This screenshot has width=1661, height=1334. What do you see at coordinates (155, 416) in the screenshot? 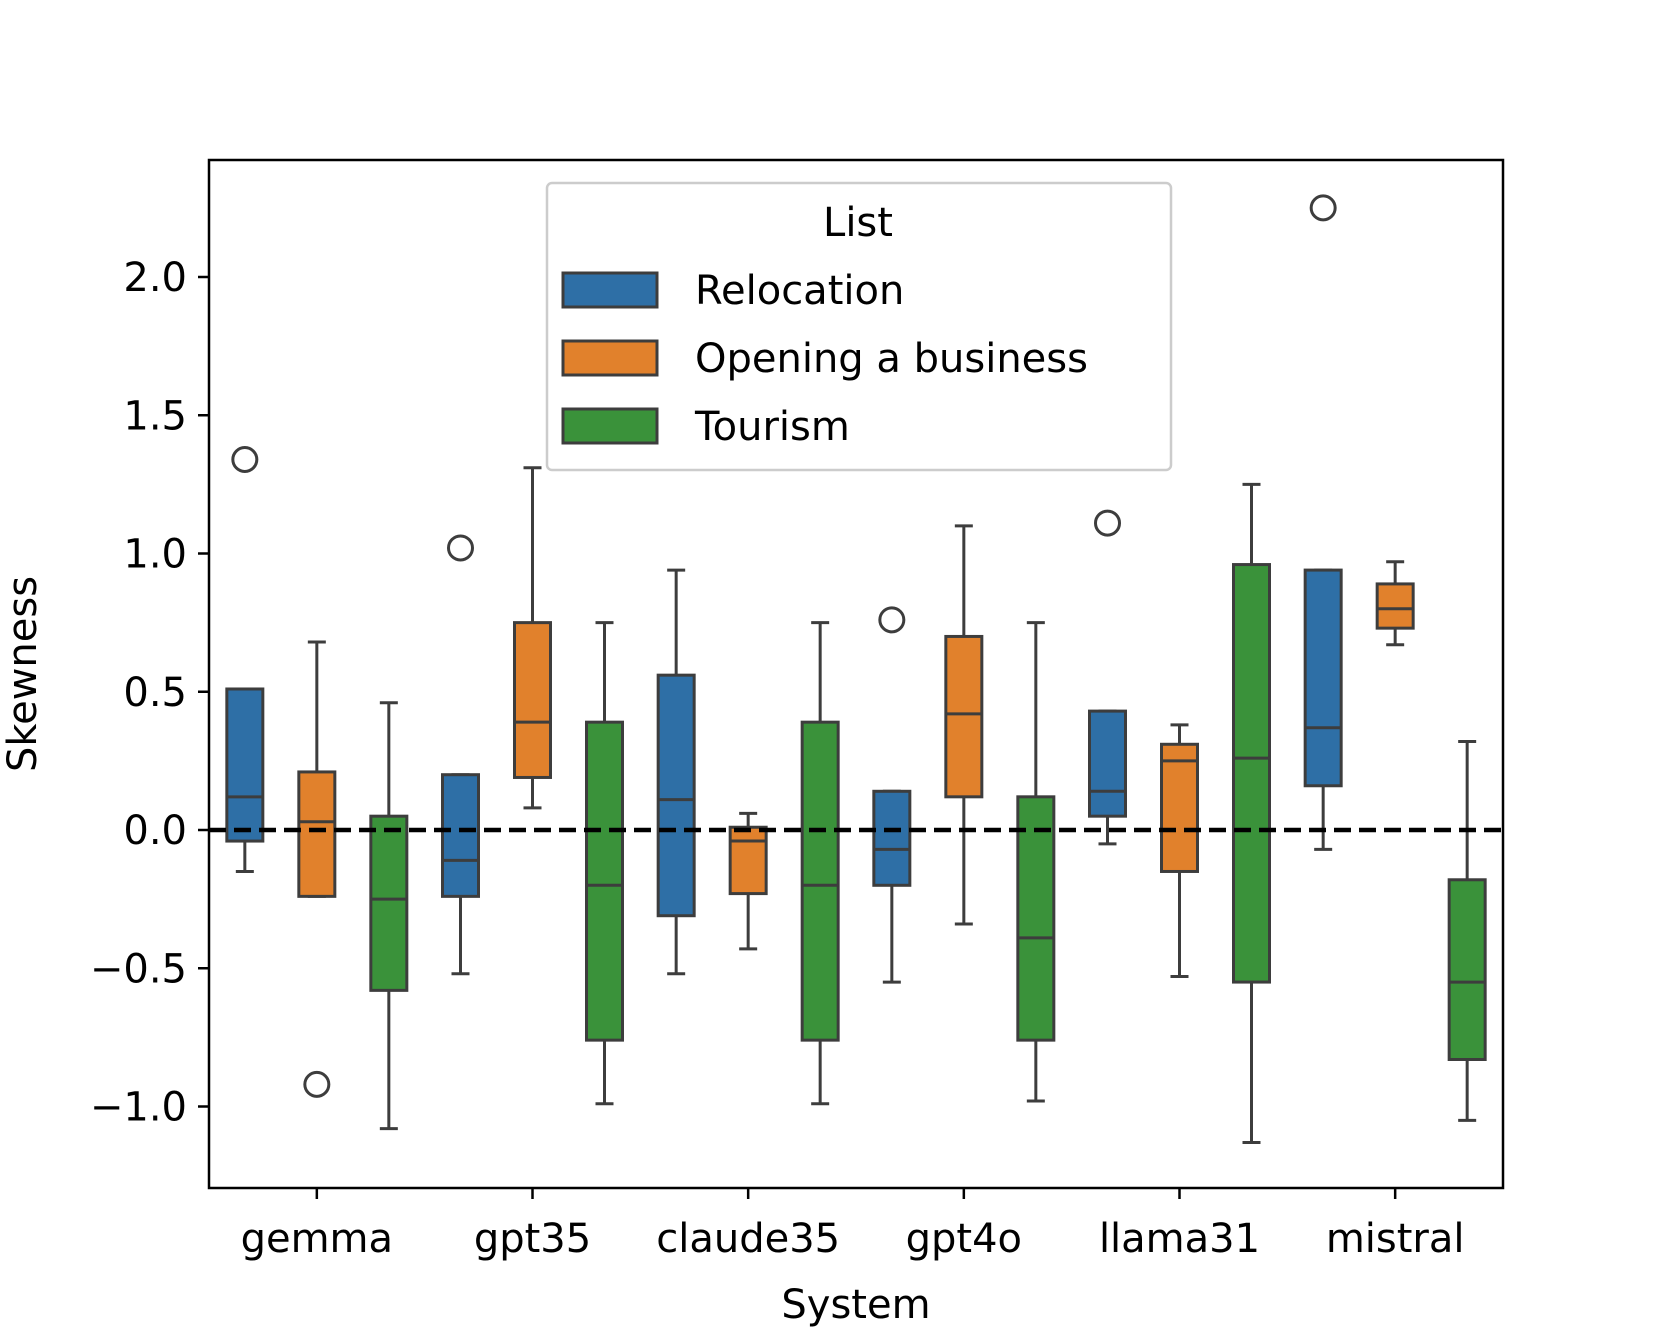
I see `y-tick-label: 1.5` at bounding box center [155, 416].